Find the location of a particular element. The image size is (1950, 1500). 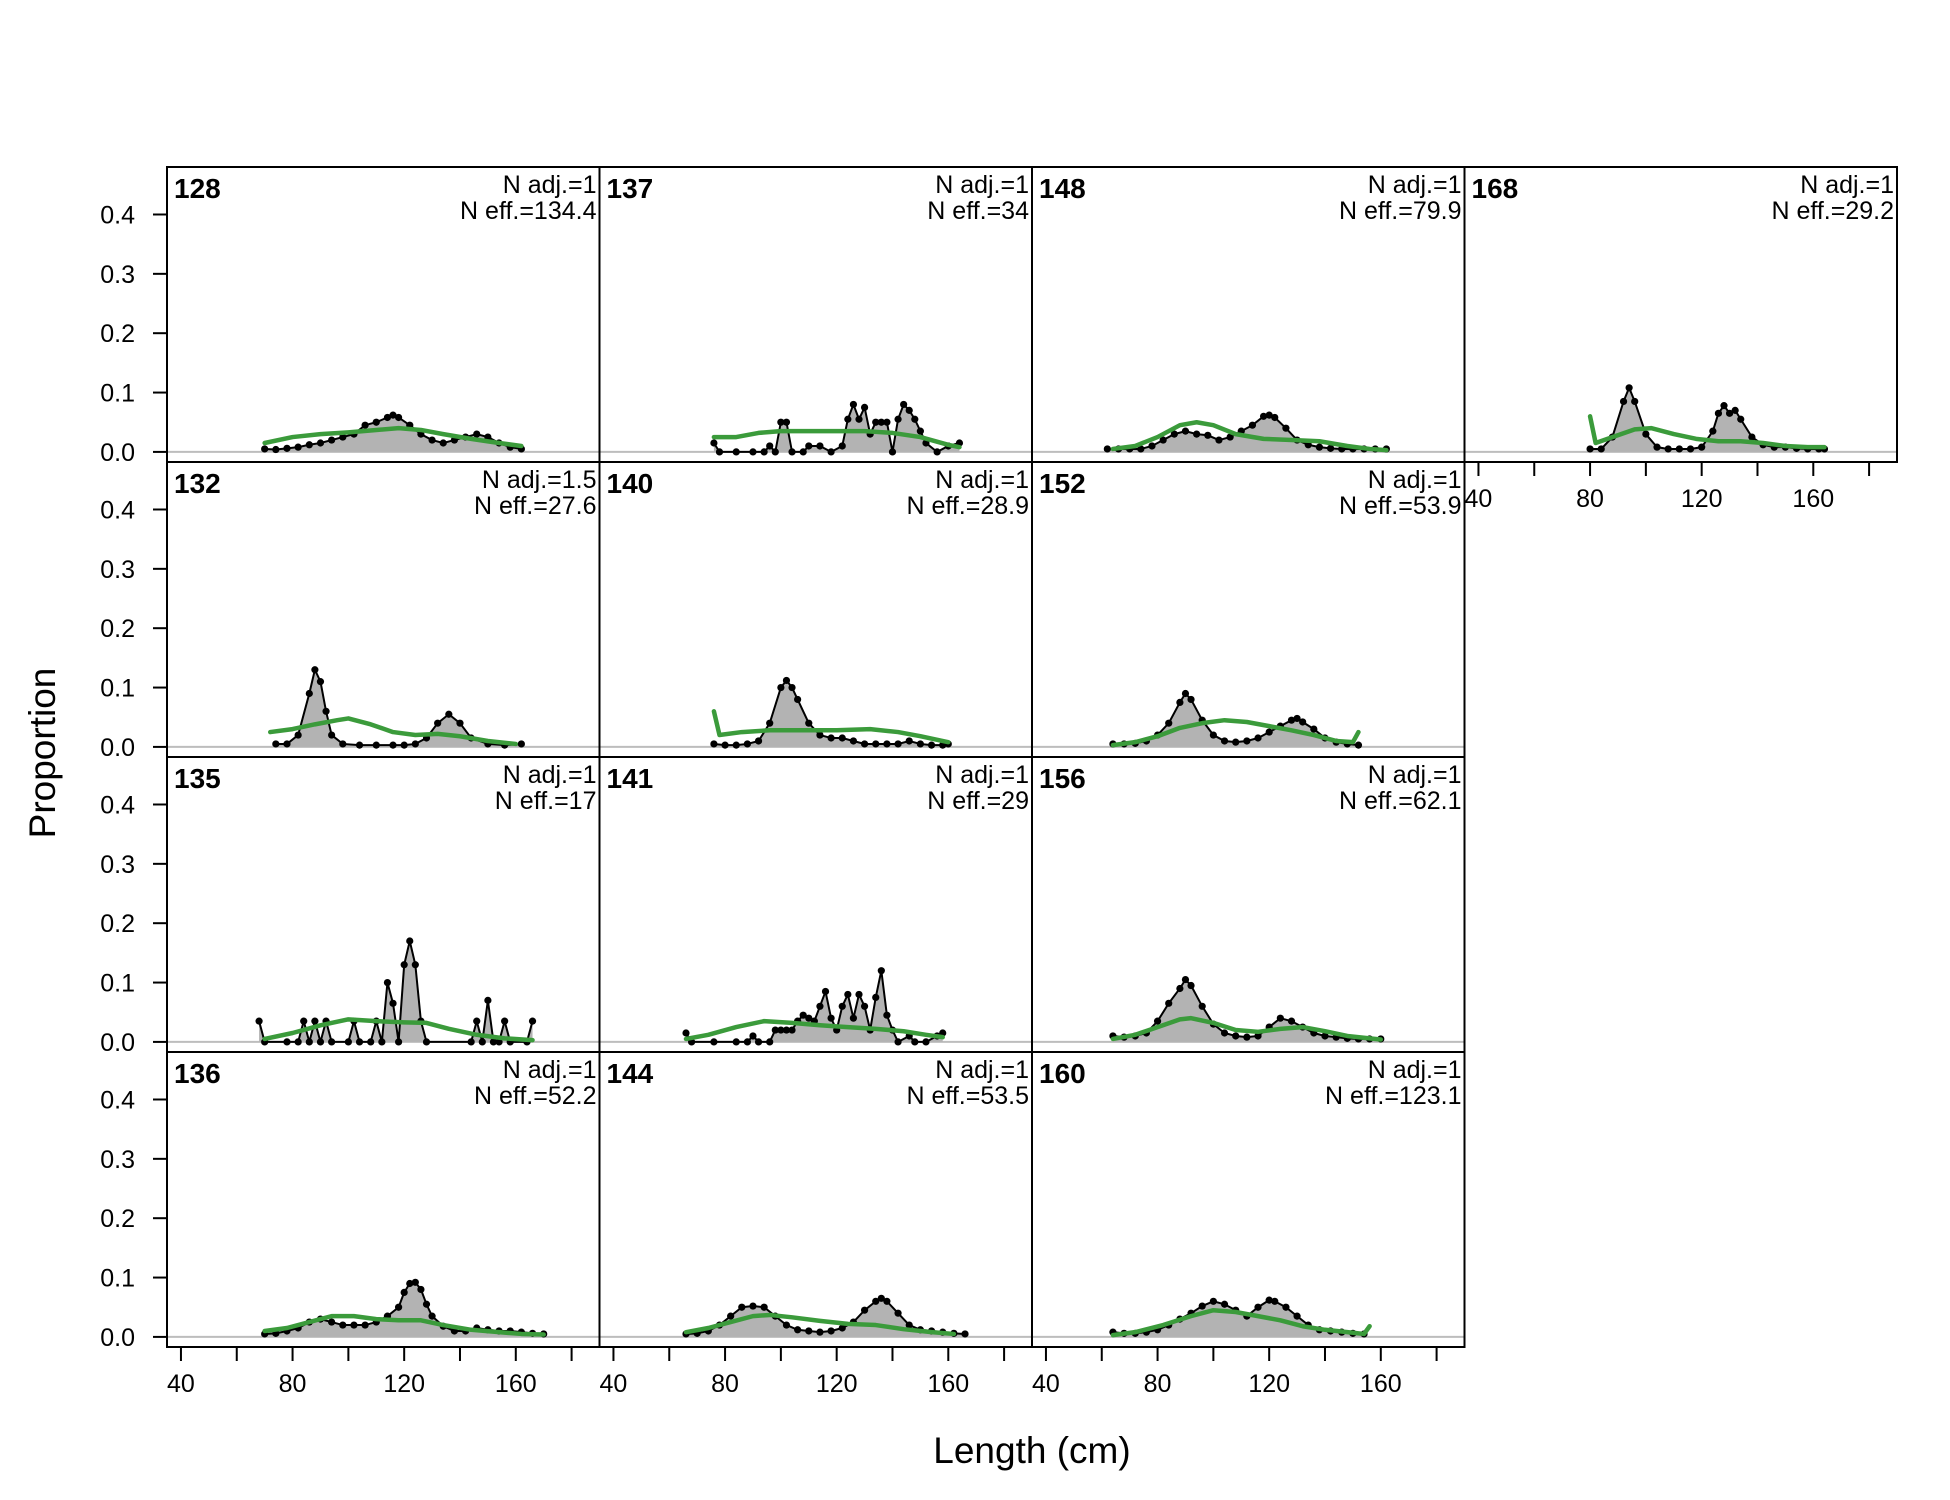

y-axis-title: Proportion is located at coordinates (42, 753).